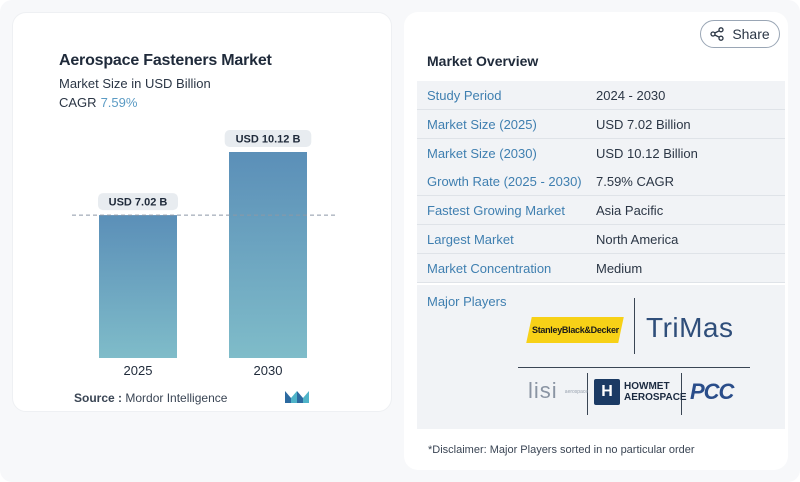 This screenshot has height=482, width=800. I want to click on overview-row-label: Growth Rate (2025 - 2030), so click(504, 181).